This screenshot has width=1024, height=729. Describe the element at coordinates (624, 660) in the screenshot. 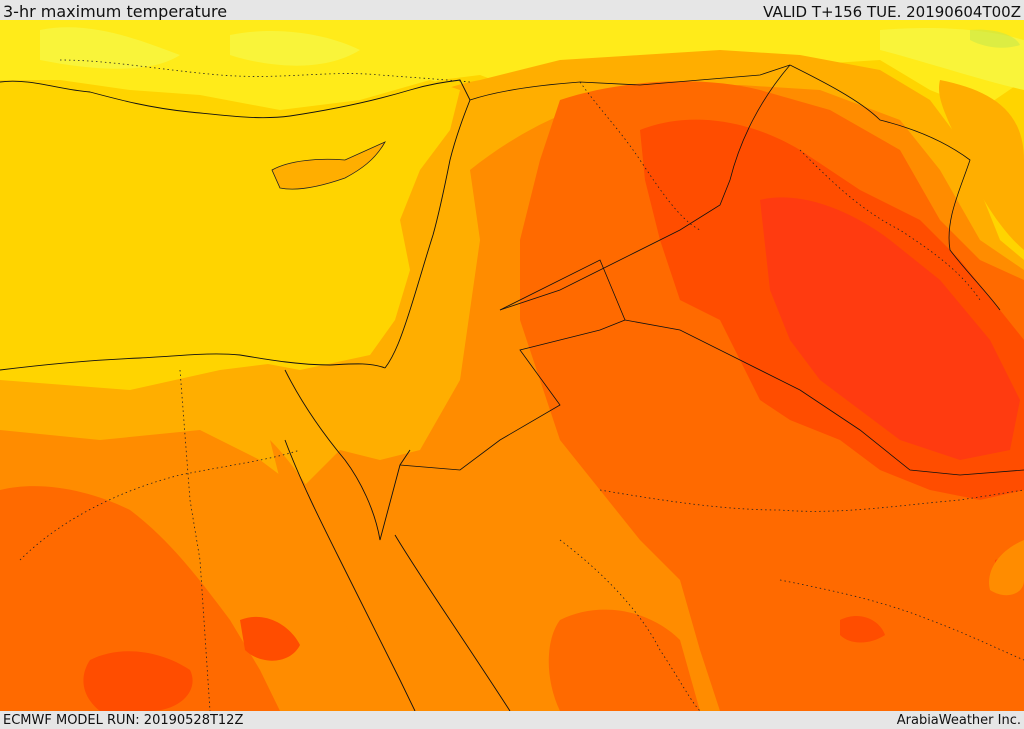

I see `deep-orange-arabia` at that location.